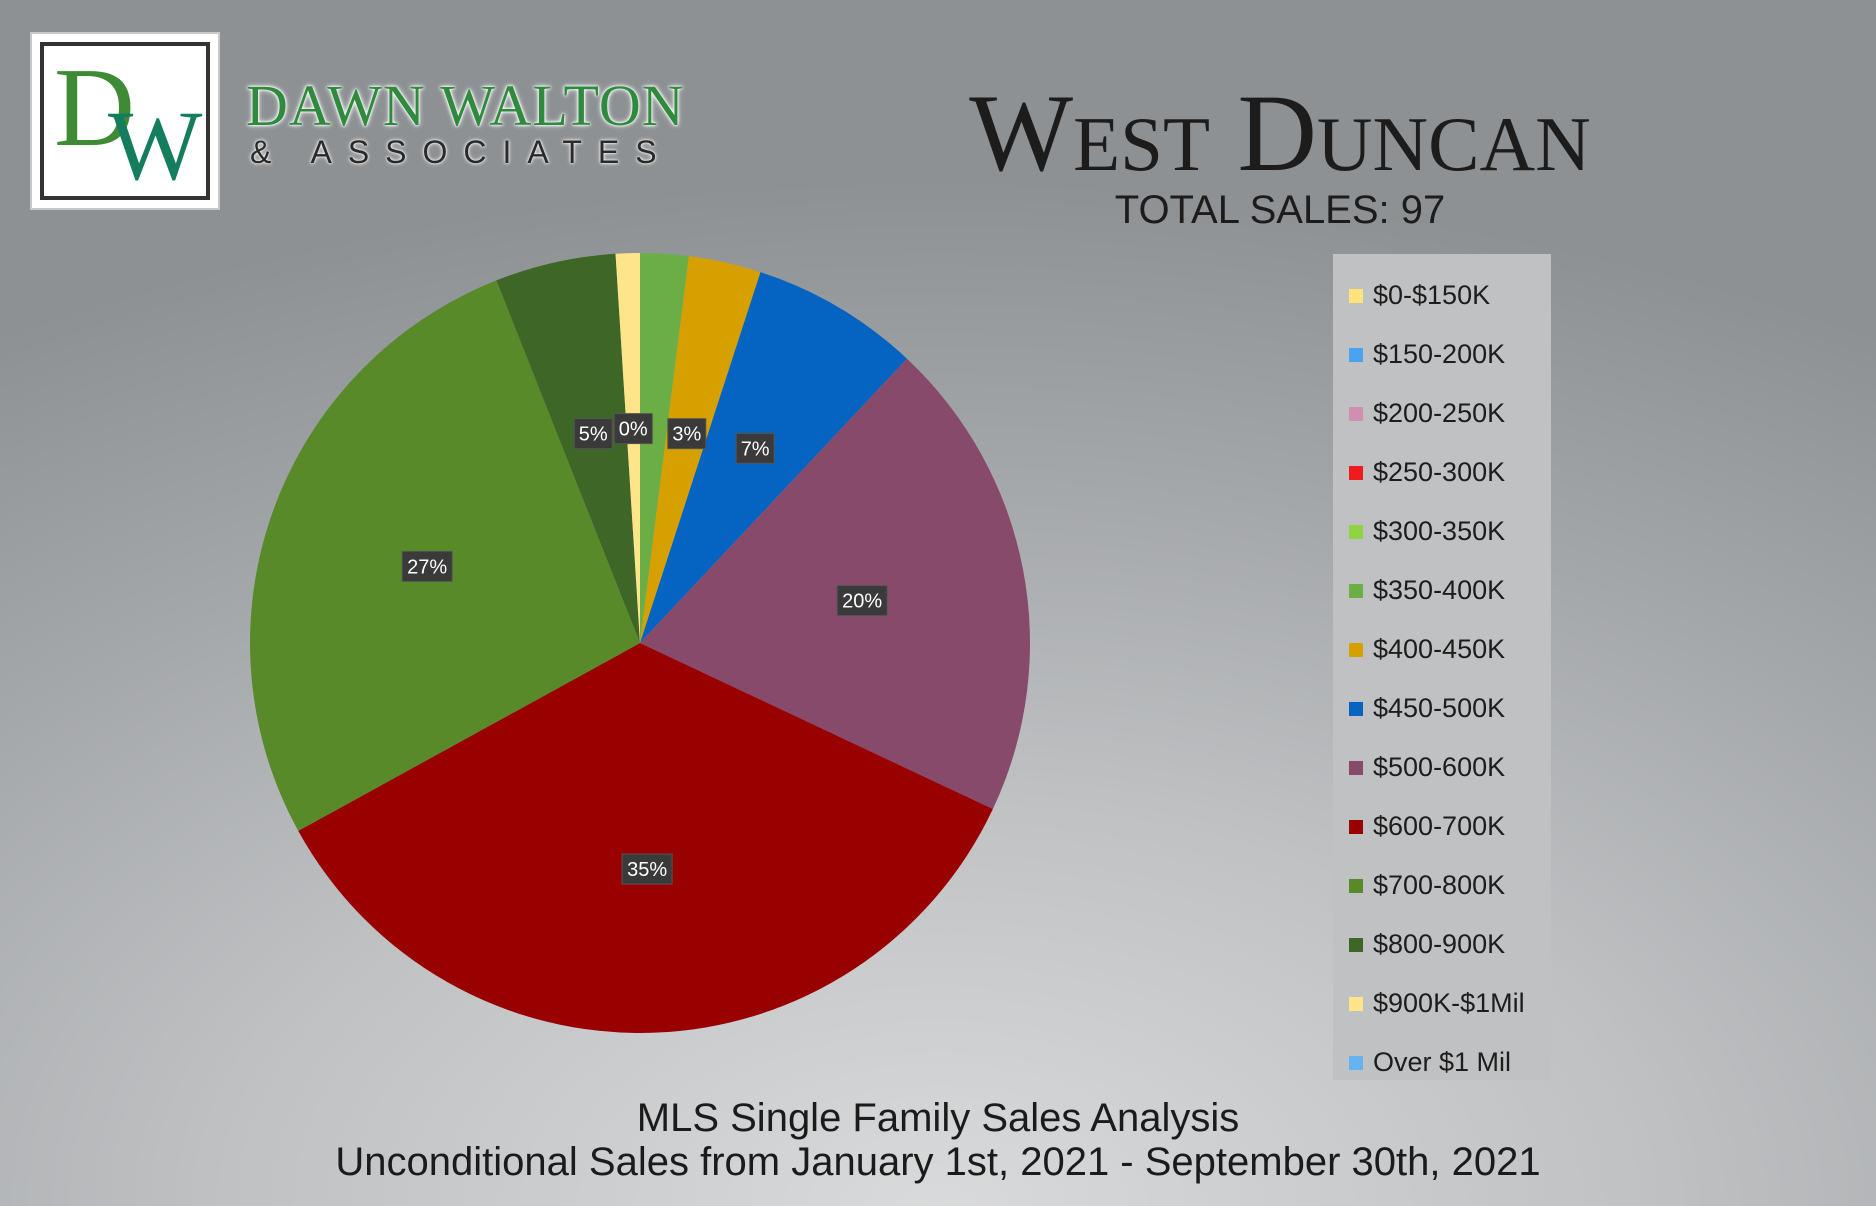 The height and width of the screenshot is (1206, 1876). I want to click on legend-item: $500-600K, so click(1450, 767).